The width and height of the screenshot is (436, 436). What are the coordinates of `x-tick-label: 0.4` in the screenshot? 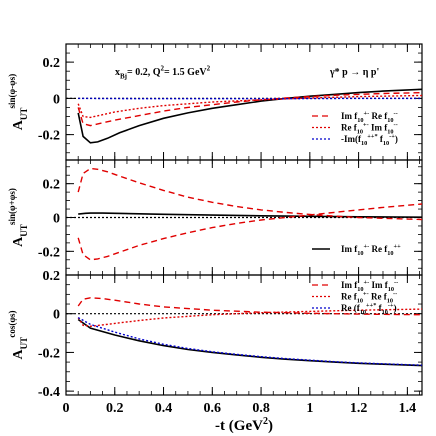 It's located at (164, 408).